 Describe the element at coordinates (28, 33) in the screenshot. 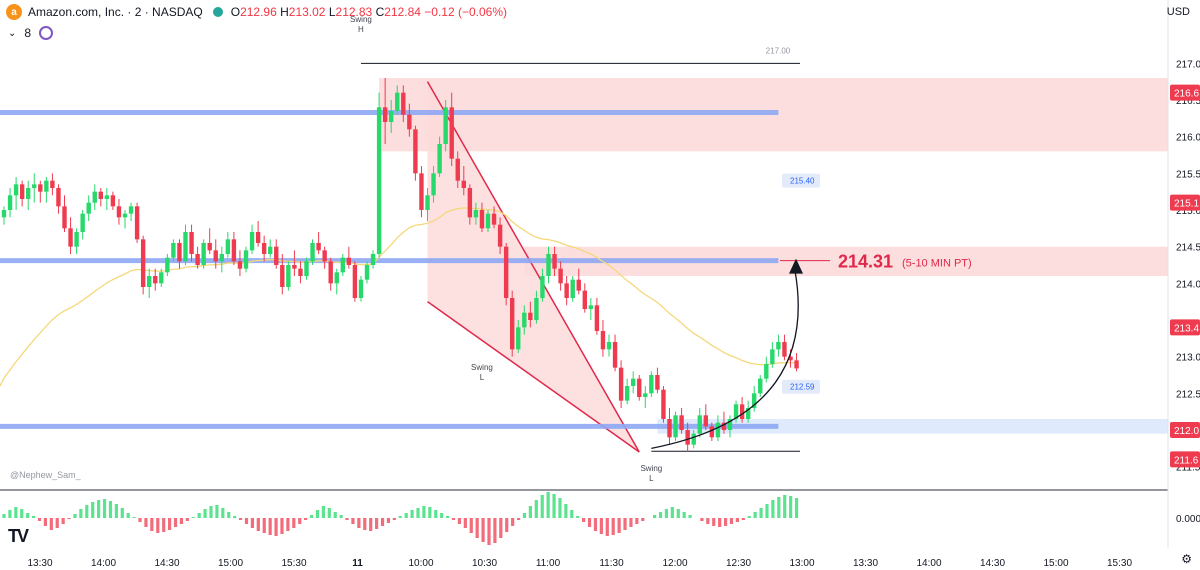

I see `indicator-count: 8` at that location.